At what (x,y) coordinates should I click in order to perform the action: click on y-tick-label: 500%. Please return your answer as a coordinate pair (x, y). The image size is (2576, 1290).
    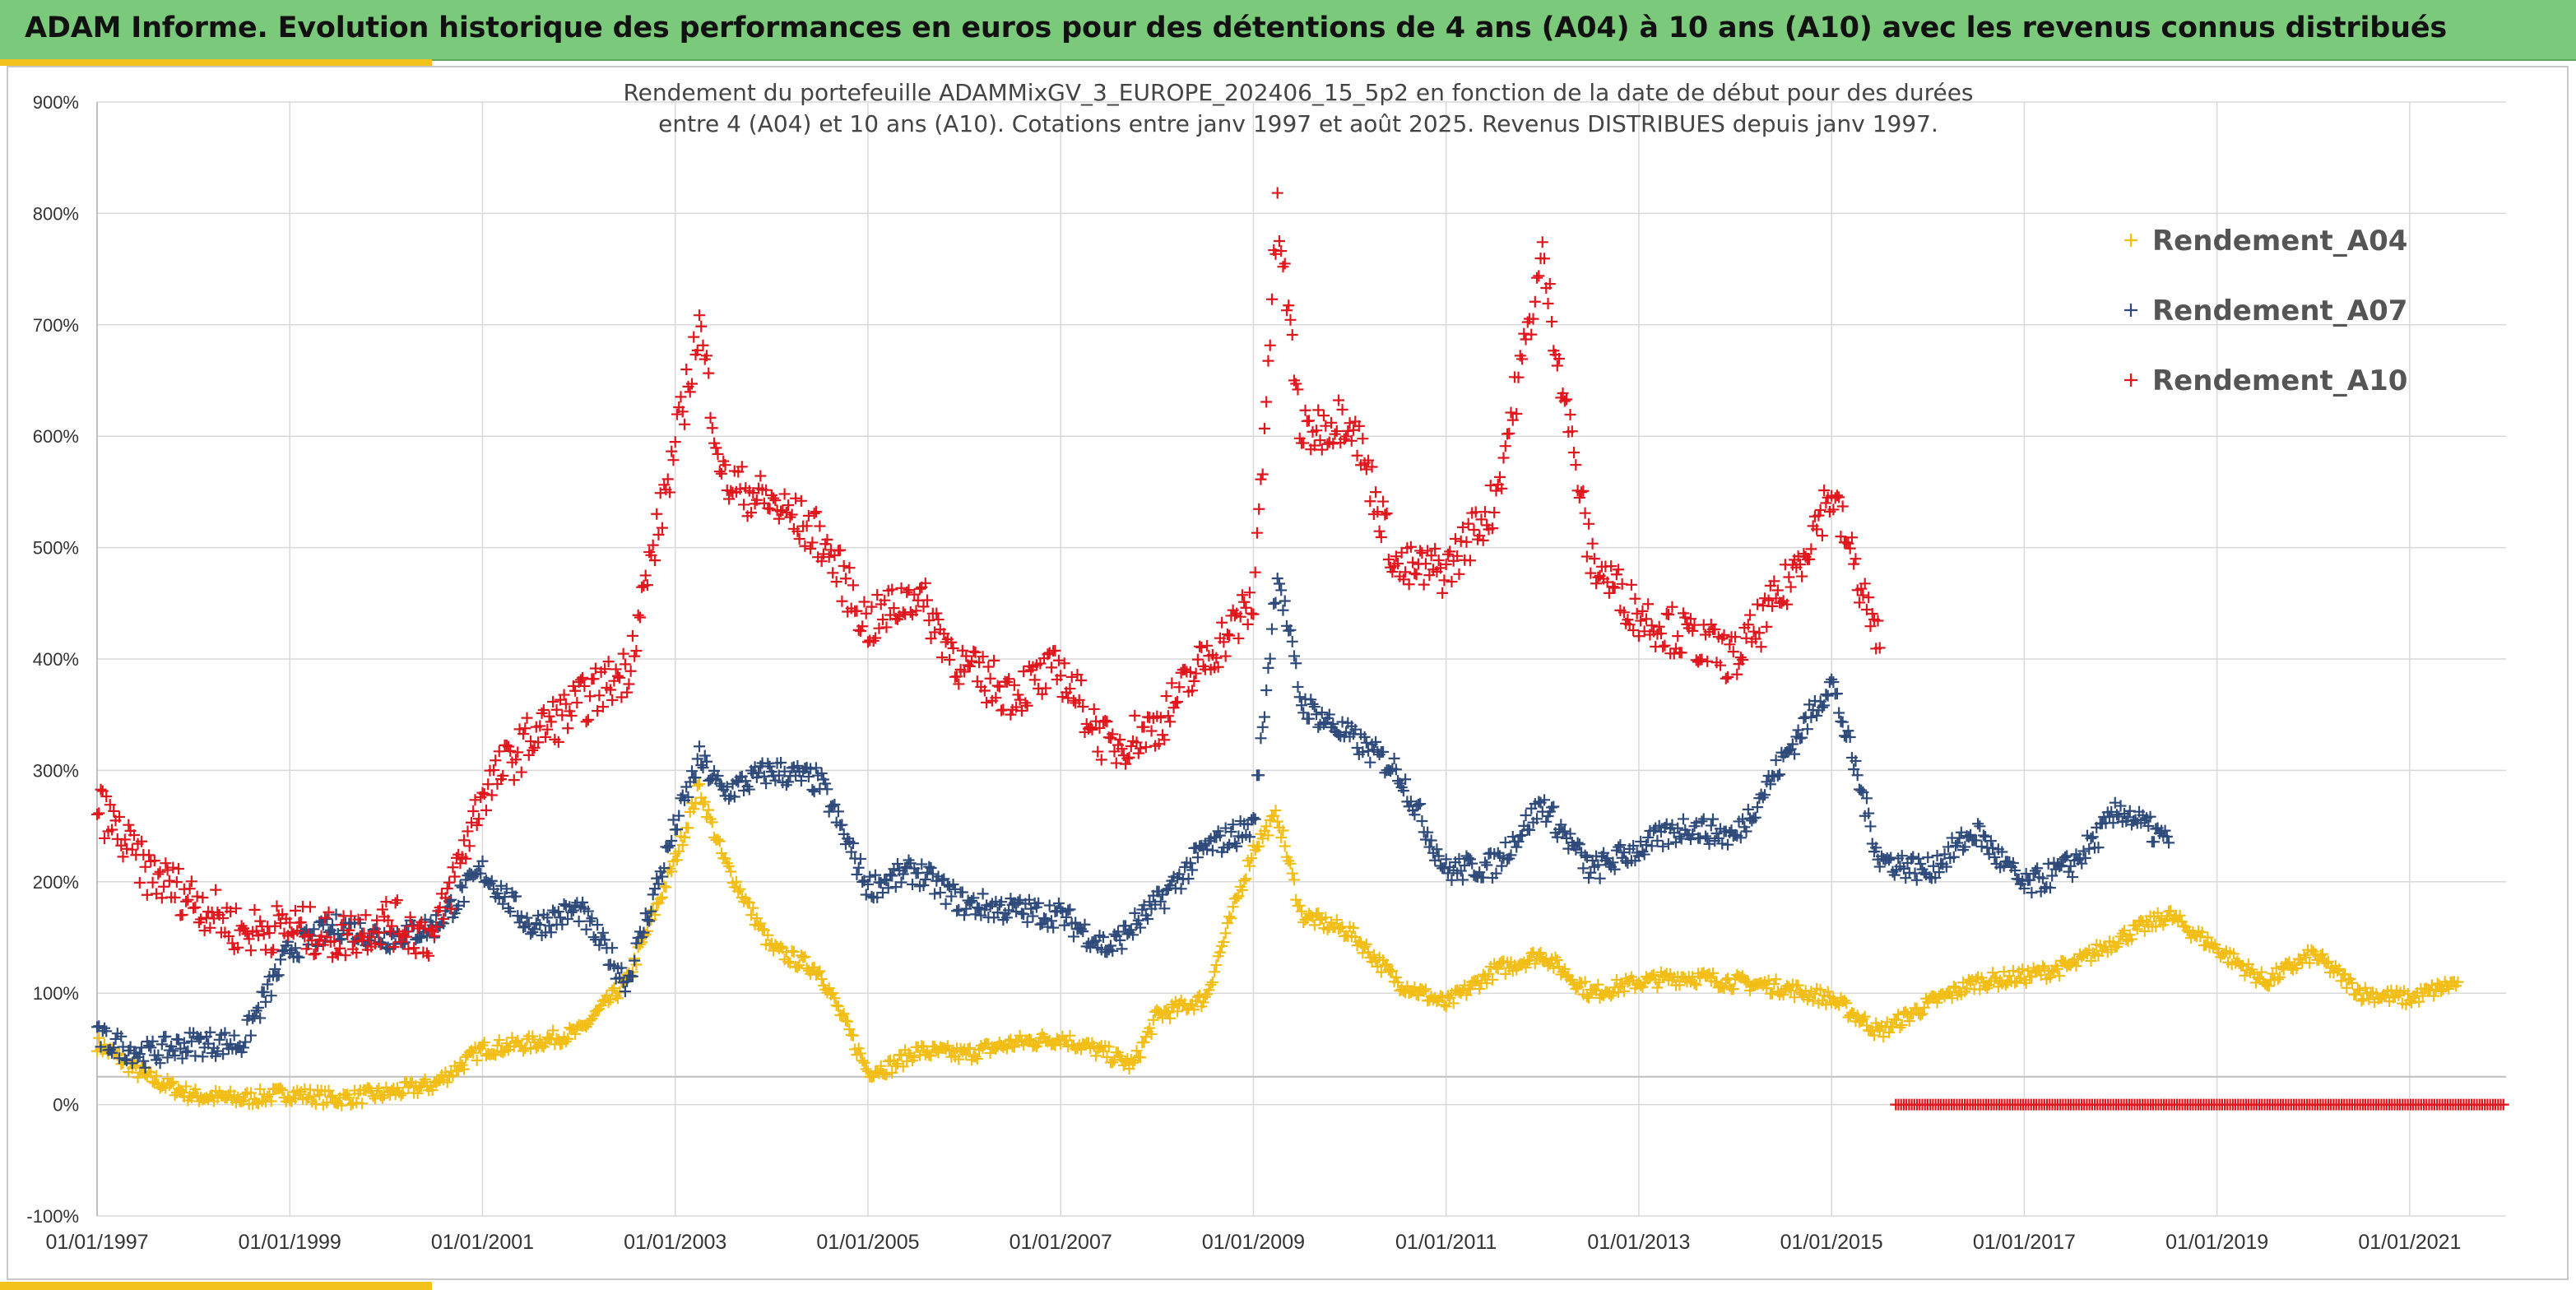
    Looking at the image, I should click on (56, 548).